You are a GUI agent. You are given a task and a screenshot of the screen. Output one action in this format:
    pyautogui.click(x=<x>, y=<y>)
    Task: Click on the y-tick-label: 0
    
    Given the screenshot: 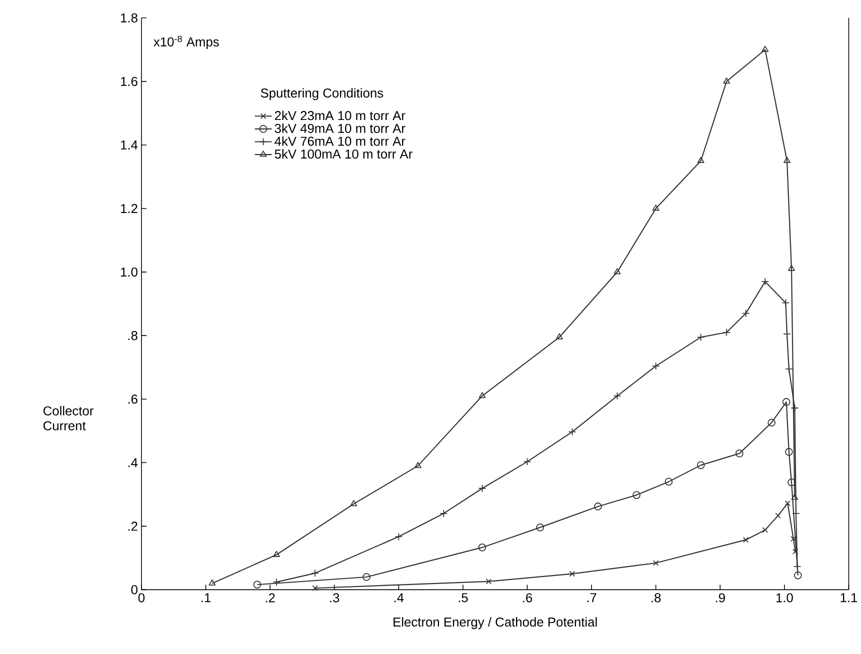 What is the action you would take?
    pyautogui.click(x=134, y=589)
    